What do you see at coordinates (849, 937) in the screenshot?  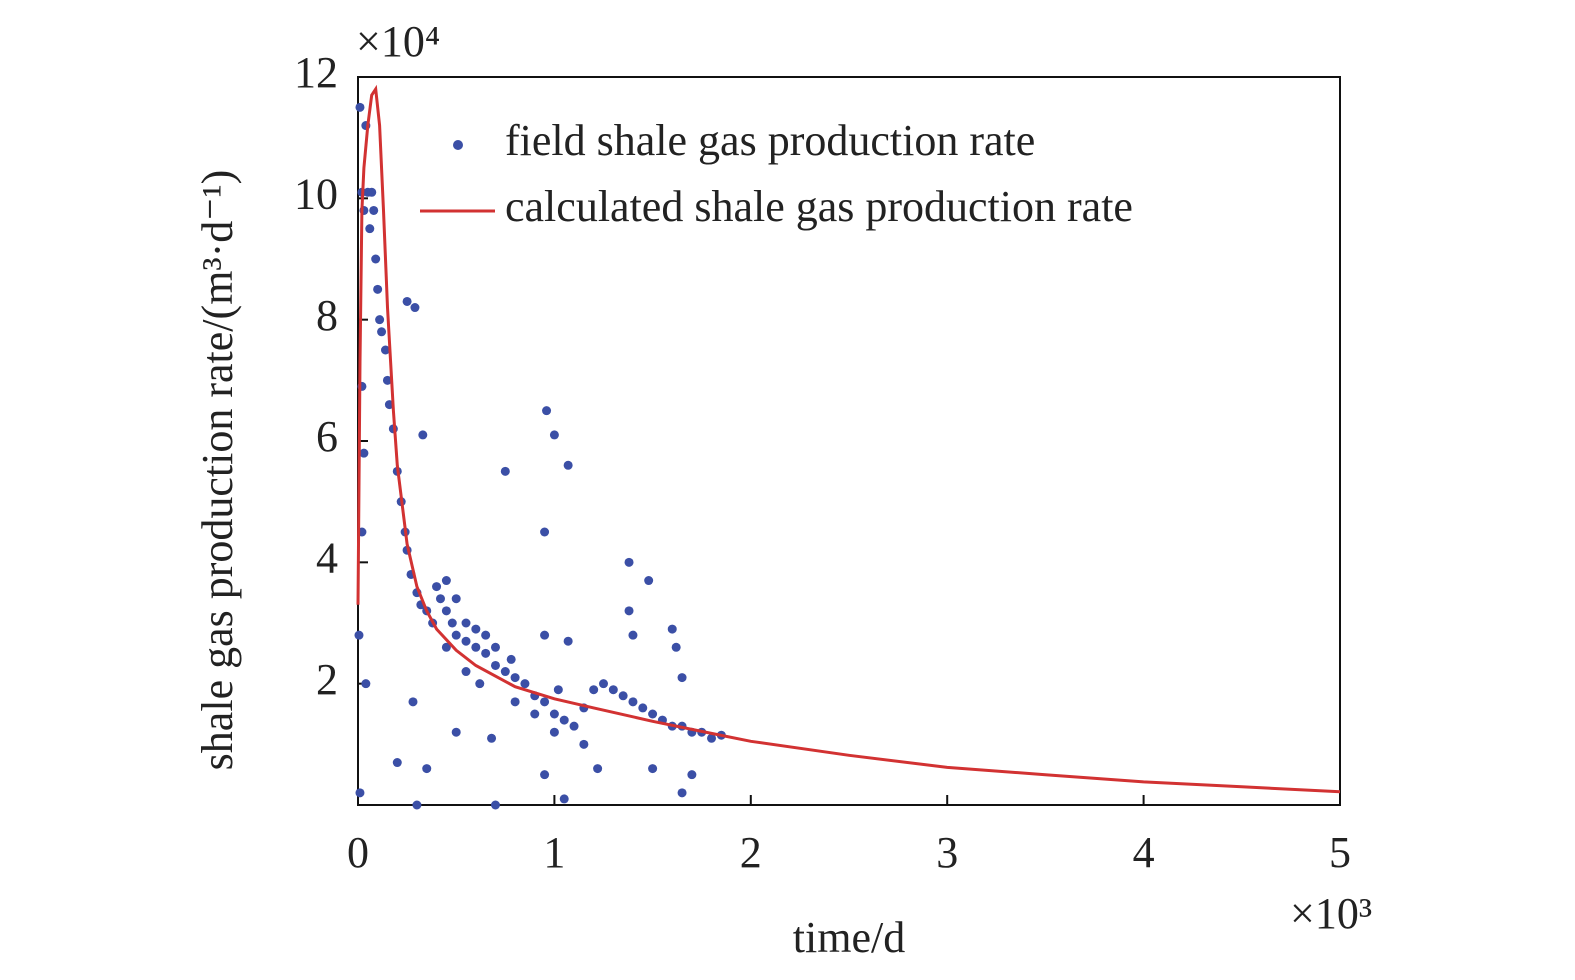 I see `x-axis-label: time/d` at bounding box center [849, 937].